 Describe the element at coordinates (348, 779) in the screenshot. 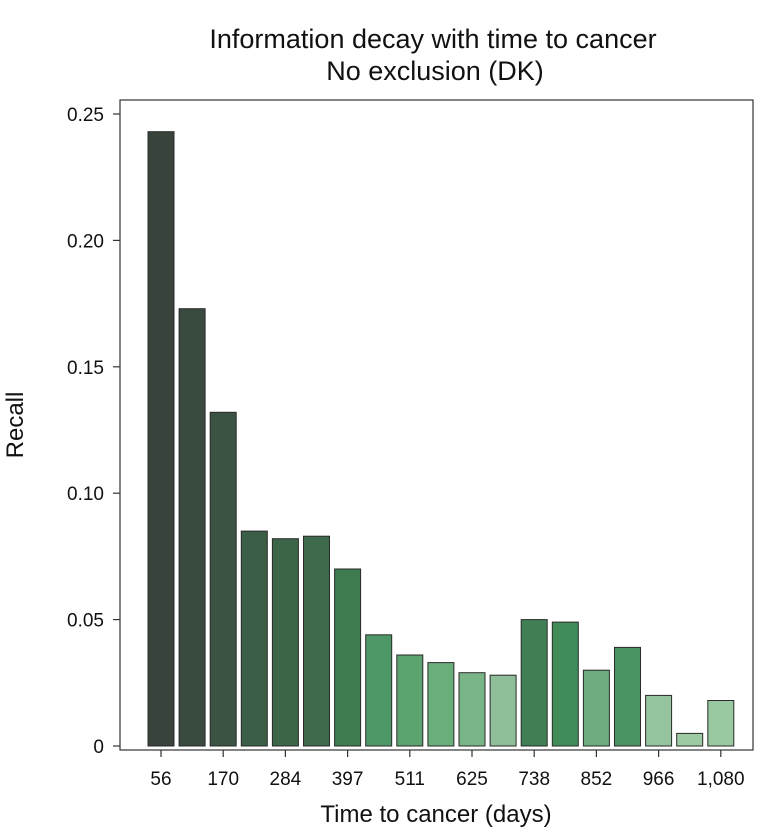

I see `x-tick-label: 397` at that location.